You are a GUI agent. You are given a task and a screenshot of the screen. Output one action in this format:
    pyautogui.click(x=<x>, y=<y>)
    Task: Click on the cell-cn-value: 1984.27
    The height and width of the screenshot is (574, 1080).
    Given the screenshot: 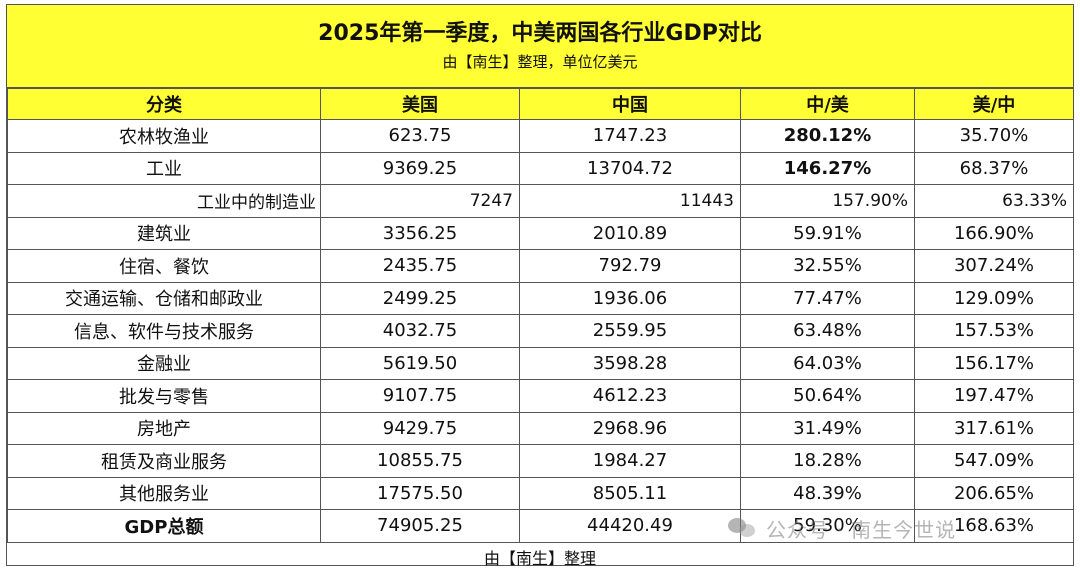 What is the action you would take?
    pyautogui.click(x=630, y=461)
    